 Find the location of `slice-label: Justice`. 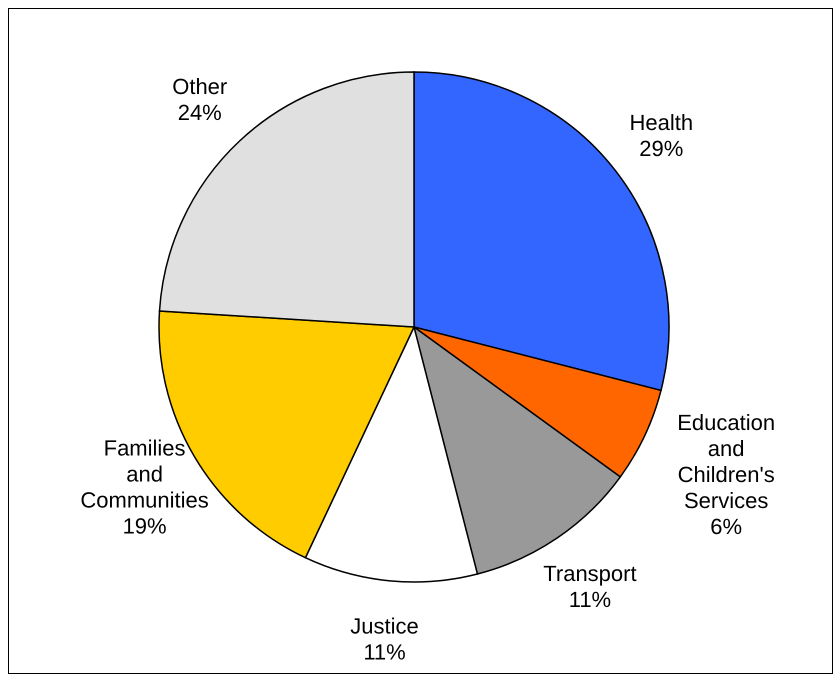

slice-label: Justice is located at coordinates (384, 625).